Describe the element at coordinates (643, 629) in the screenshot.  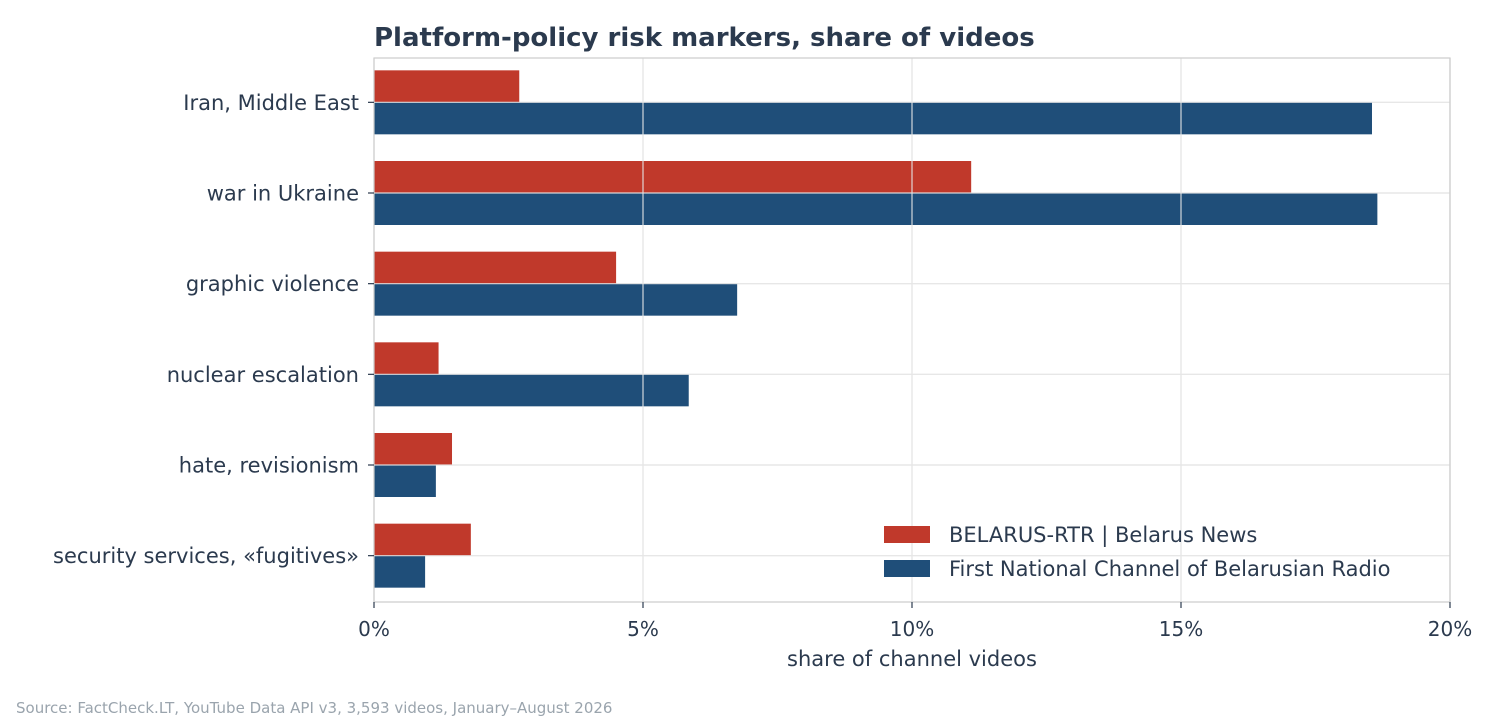
I see `x-tick-label: 5%` at that location.